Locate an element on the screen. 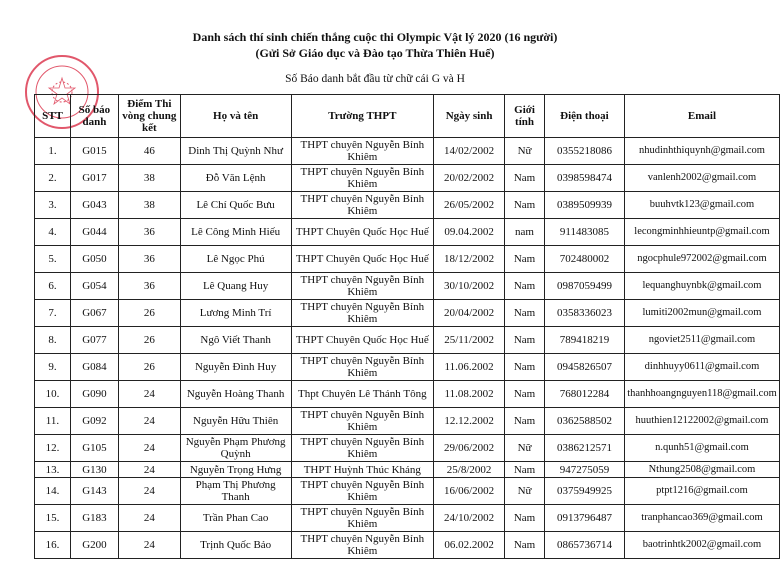 The height and width of the screenshot is (574, 780). cell-email: buuhvtk123@gmail.com is located at coordinates (701, 205).